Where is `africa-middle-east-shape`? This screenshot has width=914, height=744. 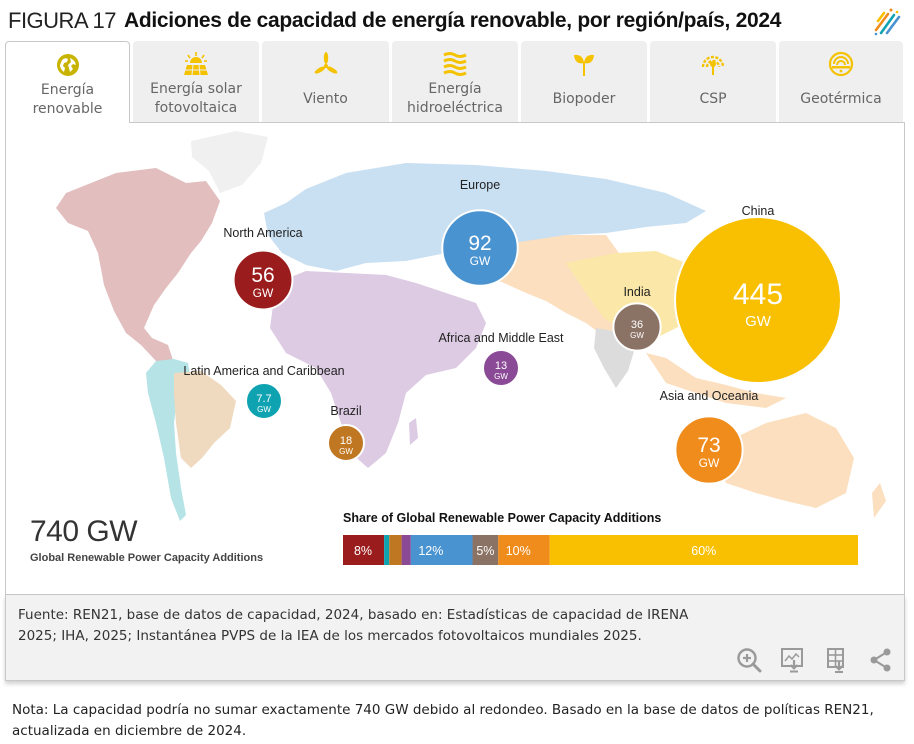
africa-middle-east-shape is located at coordinates (378, 369).